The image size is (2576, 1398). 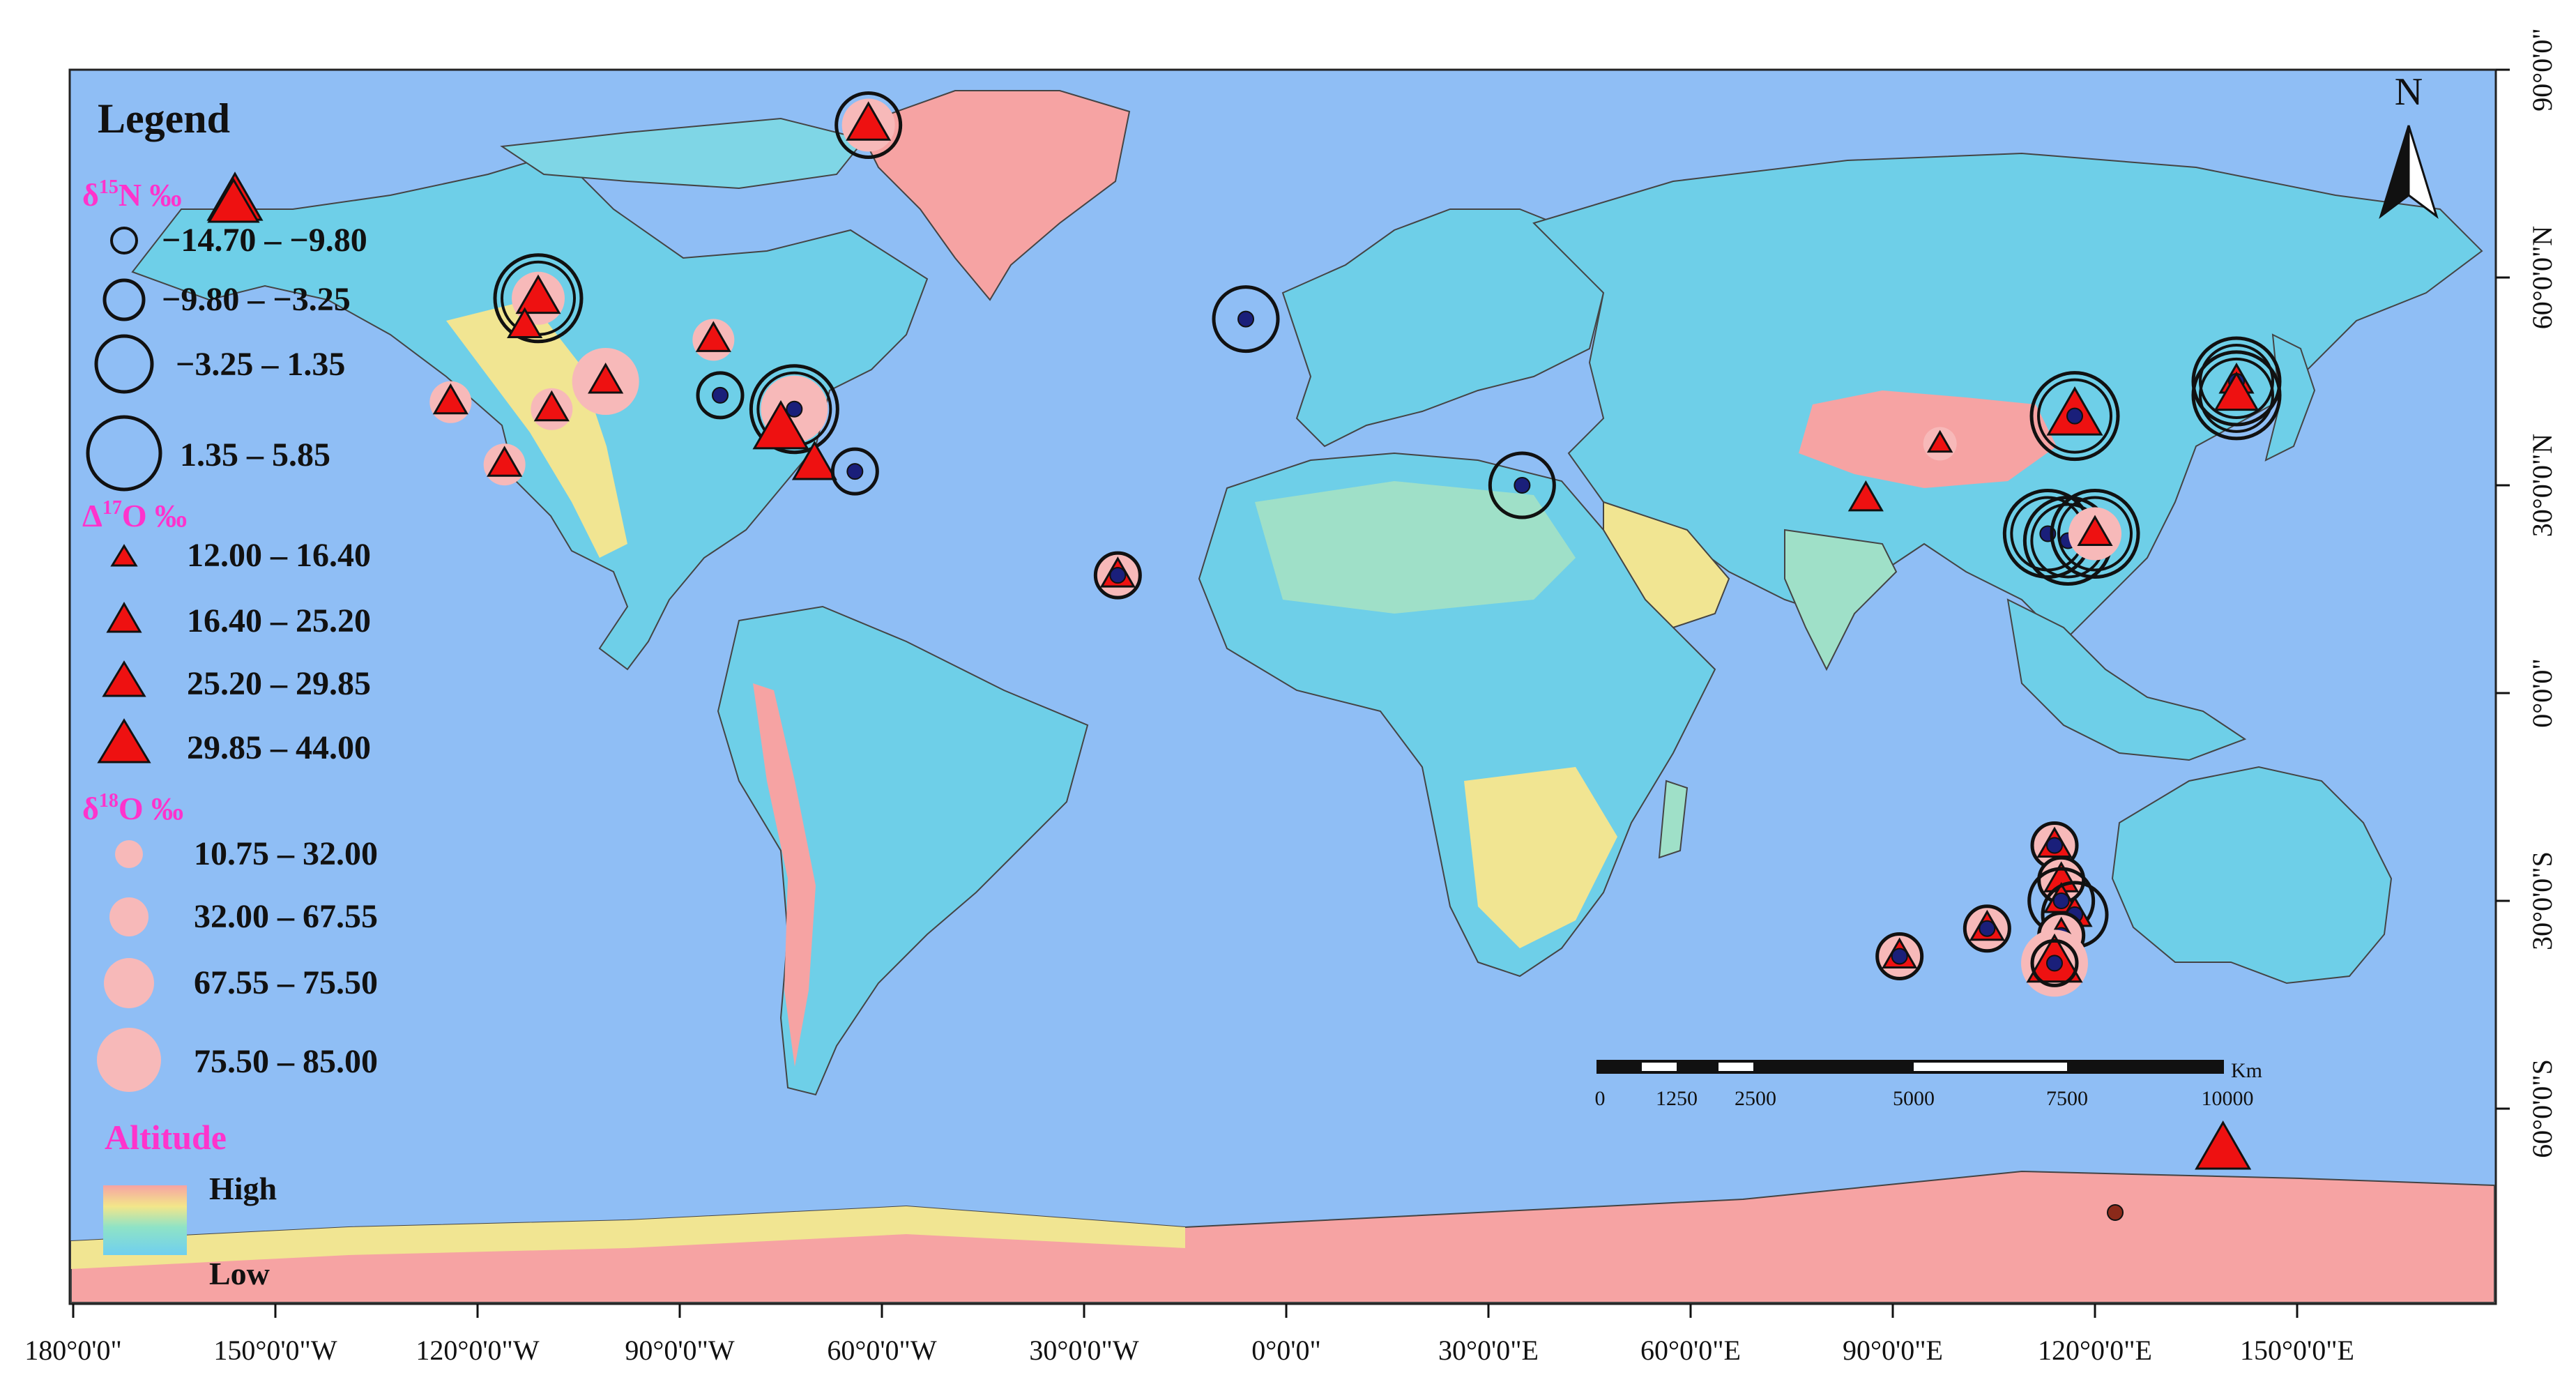 I want to click on x-tick-label: 120°0'0"E, so click(x=2095, y=1350).